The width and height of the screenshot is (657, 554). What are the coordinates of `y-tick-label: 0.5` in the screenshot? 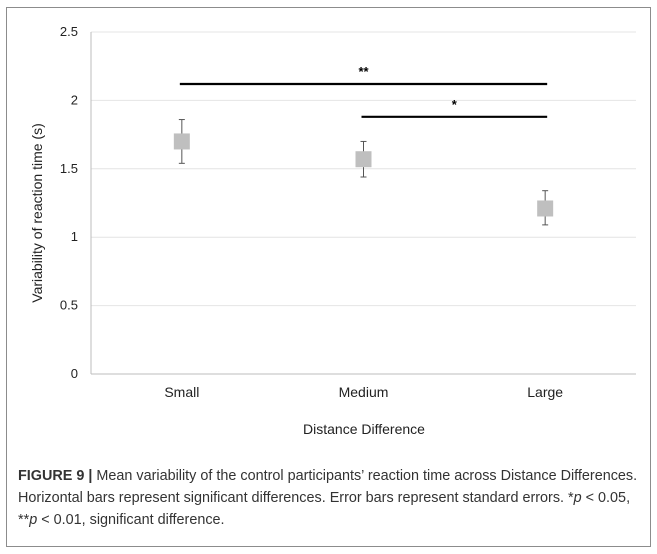 It's located at (69, 305).